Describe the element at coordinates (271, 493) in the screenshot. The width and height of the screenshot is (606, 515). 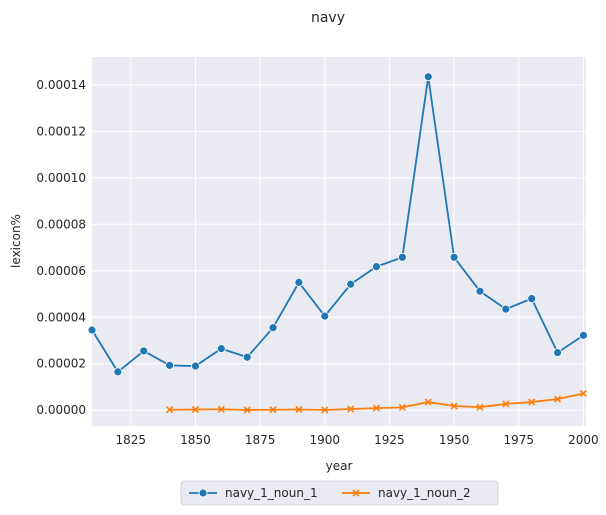
I see `legend-label: navy_1_noun_1` at that location.